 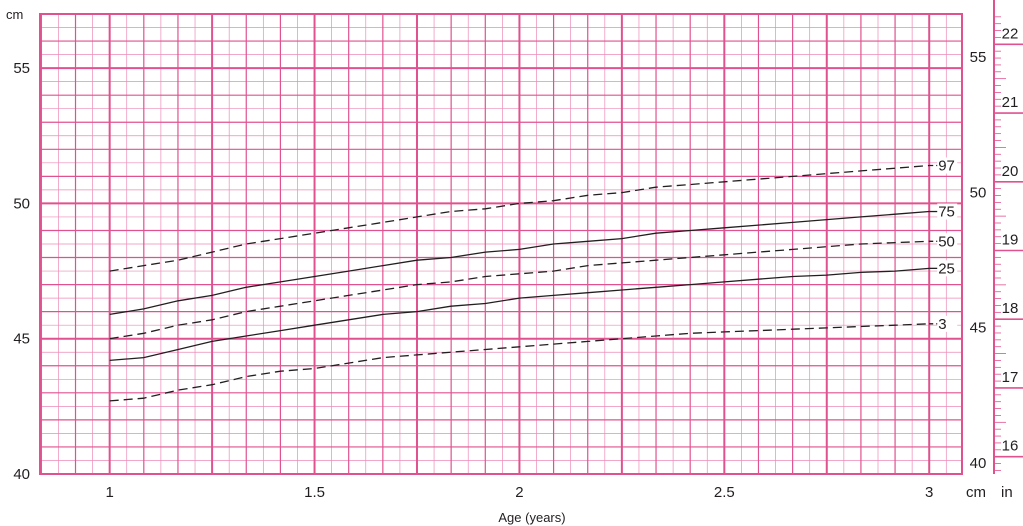 What do you see at coordinates (21, 68) in the screenshot?
I see `y-tick-label-left: 55` at bounding box center [21, 68].